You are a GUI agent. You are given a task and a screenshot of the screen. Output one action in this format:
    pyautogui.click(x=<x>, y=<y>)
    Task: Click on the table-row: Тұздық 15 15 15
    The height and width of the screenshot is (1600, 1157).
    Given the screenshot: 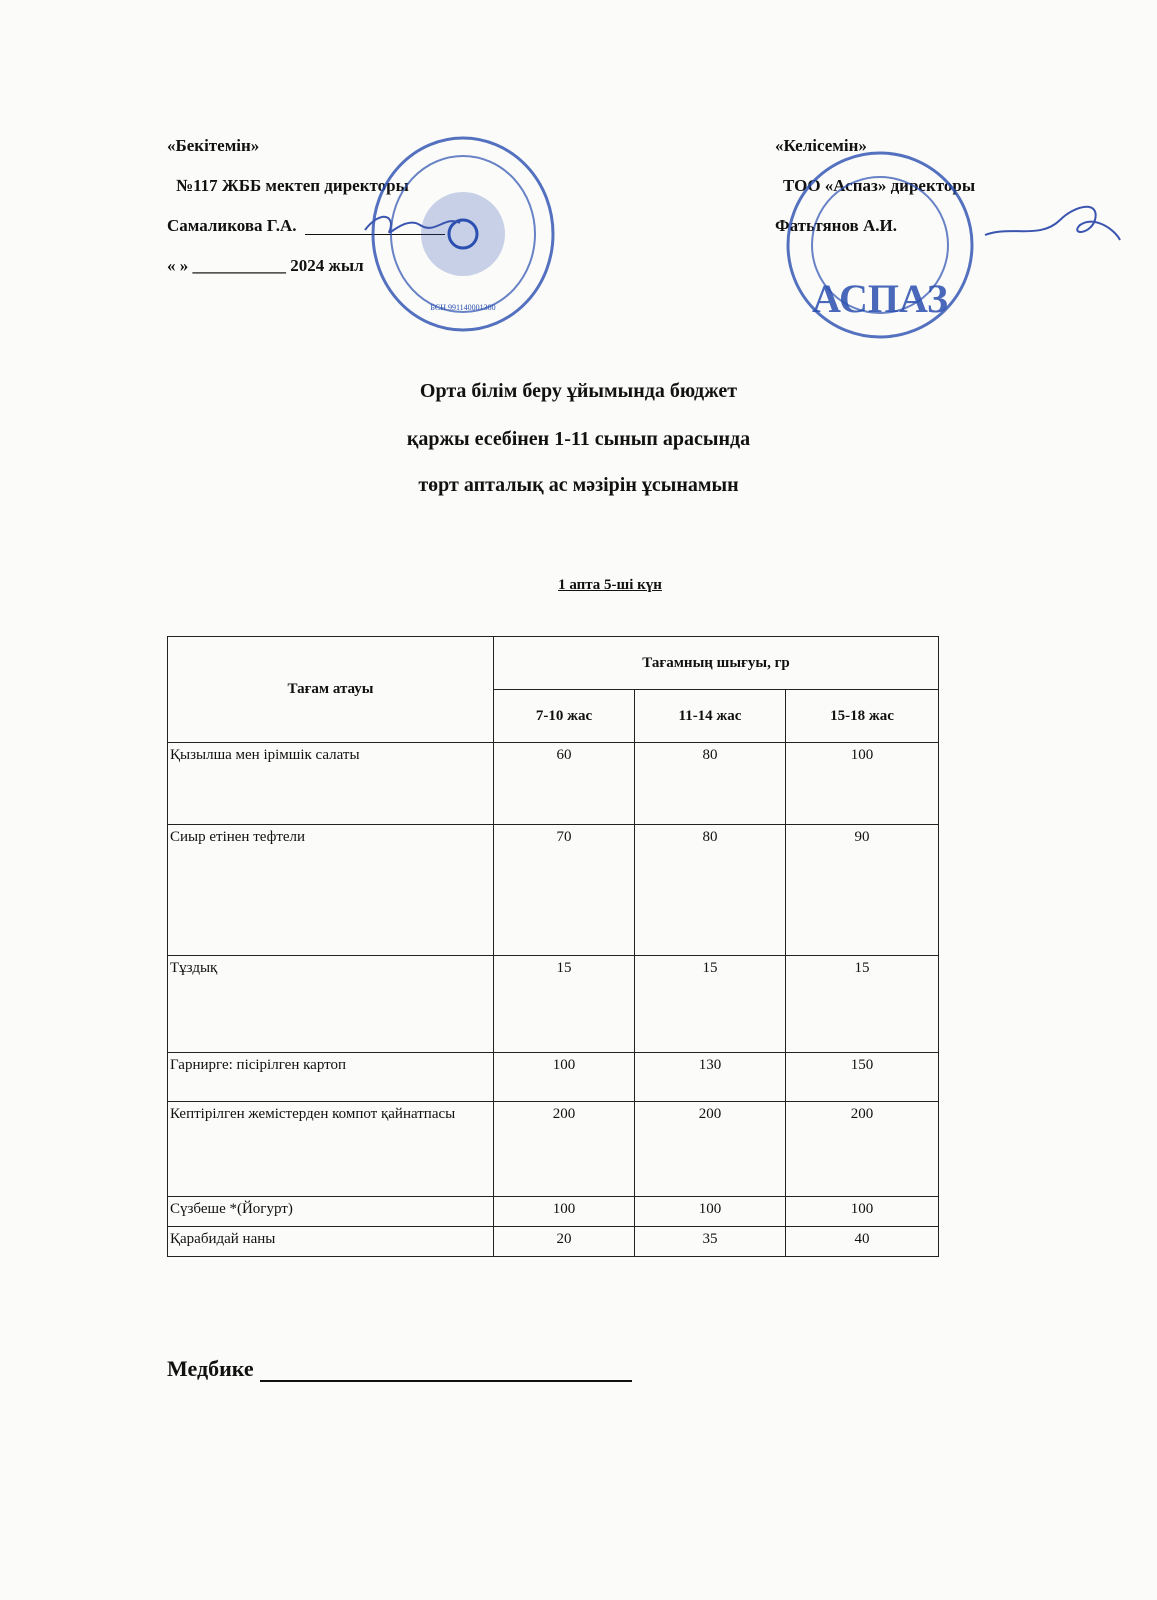 What is the action you would take?
    pyautogui.click(x=553, y=1004)
    